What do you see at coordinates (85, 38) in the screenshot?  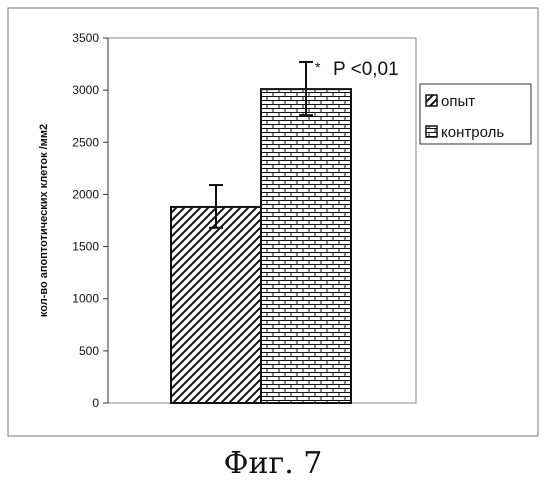 I see `y-tick-label: 3500` at bounding box center [85, 38].